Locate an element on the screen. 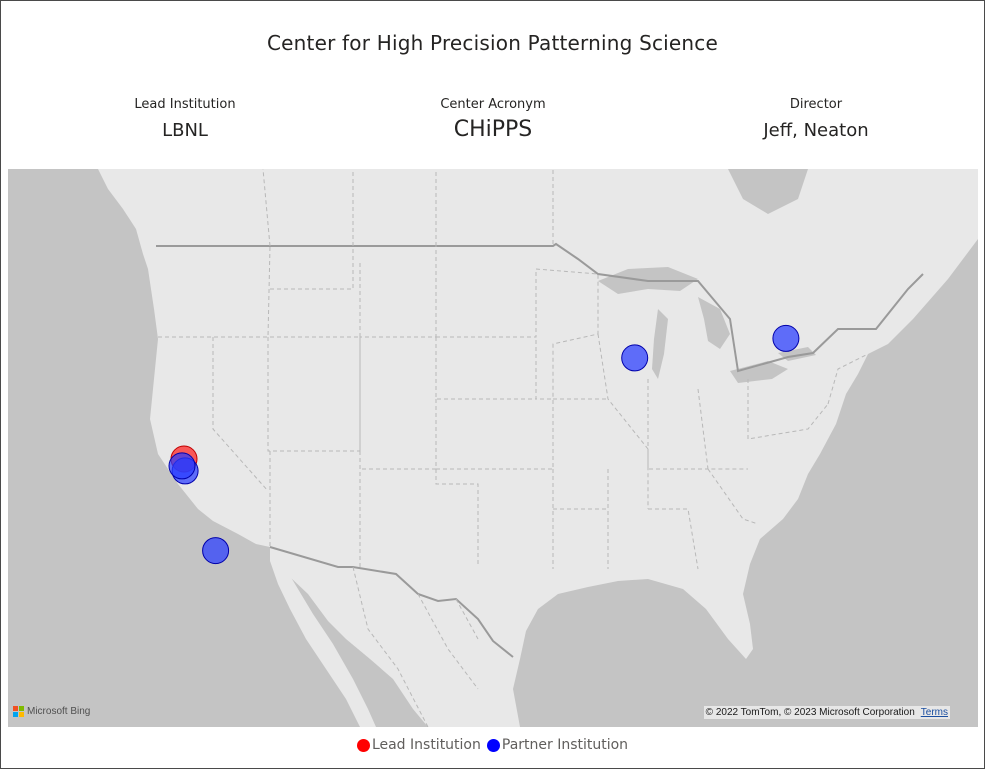 The width and height of the screenshot is (985, 769). bing-logo-text: Microsoft Bing is located at coordinates (59, 711).